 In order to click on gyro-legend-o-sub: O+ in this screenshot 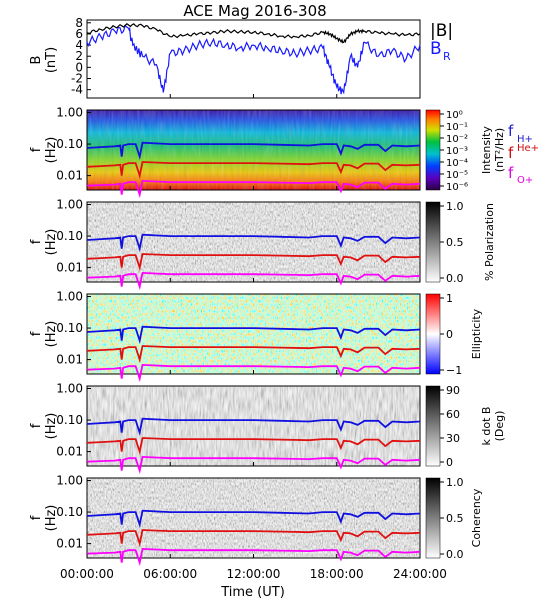, I will do `click(525, 180)`.